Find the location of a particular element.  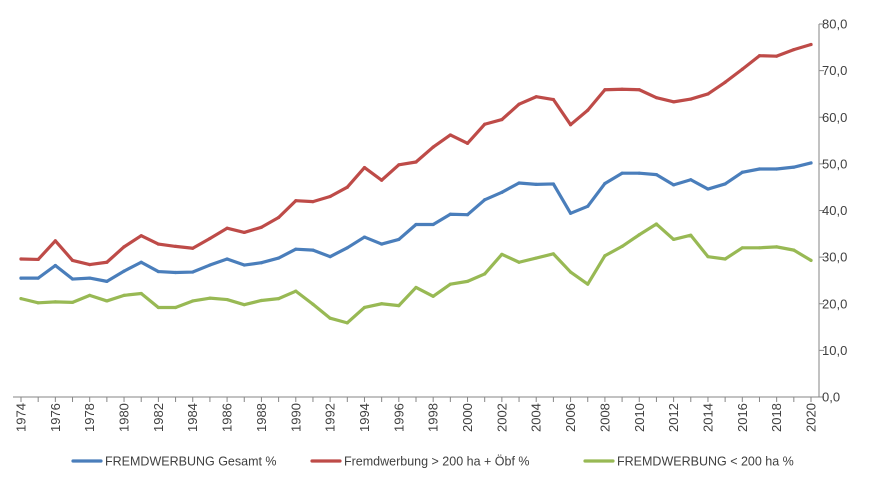

x-tick-label: 1986 is located at coordinates (227, 417).